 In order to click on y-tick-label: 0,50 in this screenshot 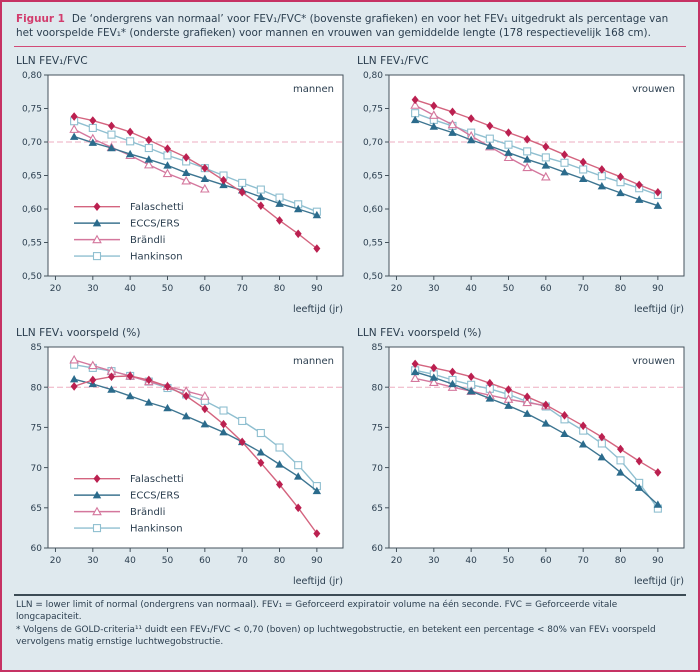, I will do `click(373, 278)`.